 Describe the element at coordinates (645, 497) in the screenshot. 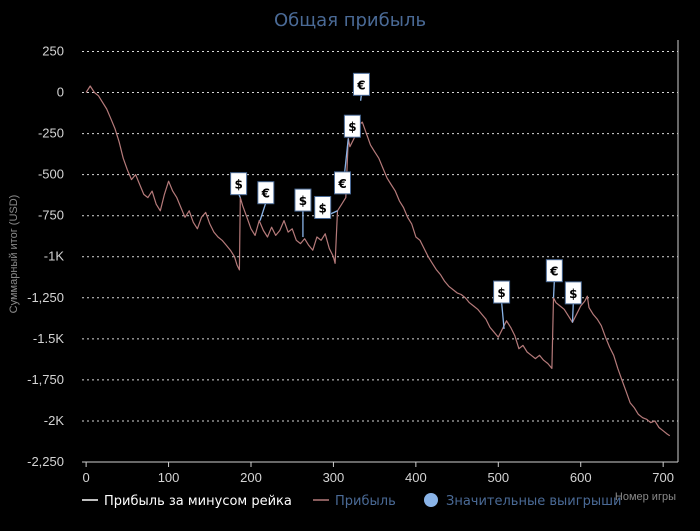

I see `x-axis-label: Номер игры` at that location.